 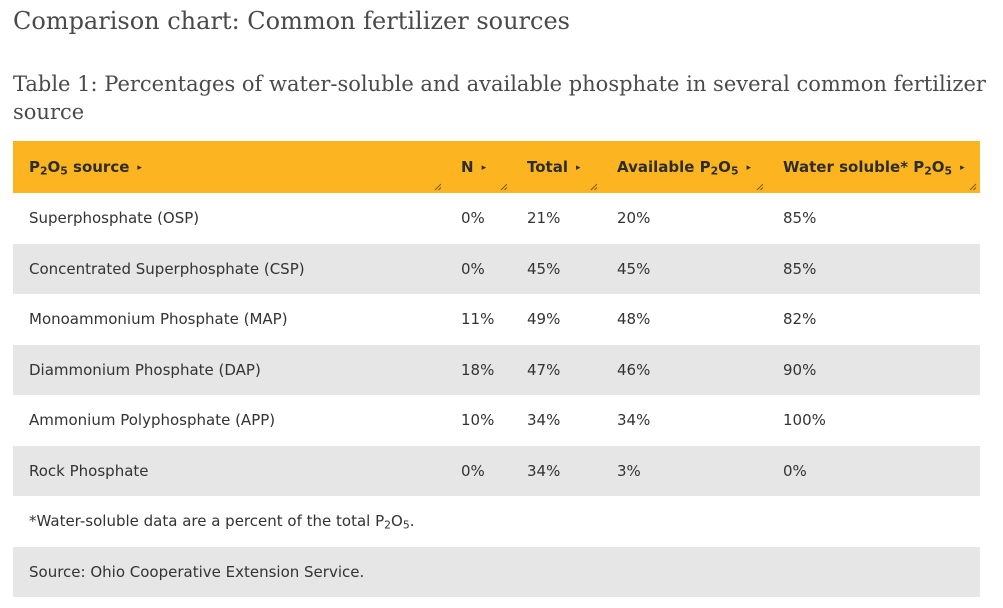 I want to click on cell-available: 20%, so click(x=634, y=218).